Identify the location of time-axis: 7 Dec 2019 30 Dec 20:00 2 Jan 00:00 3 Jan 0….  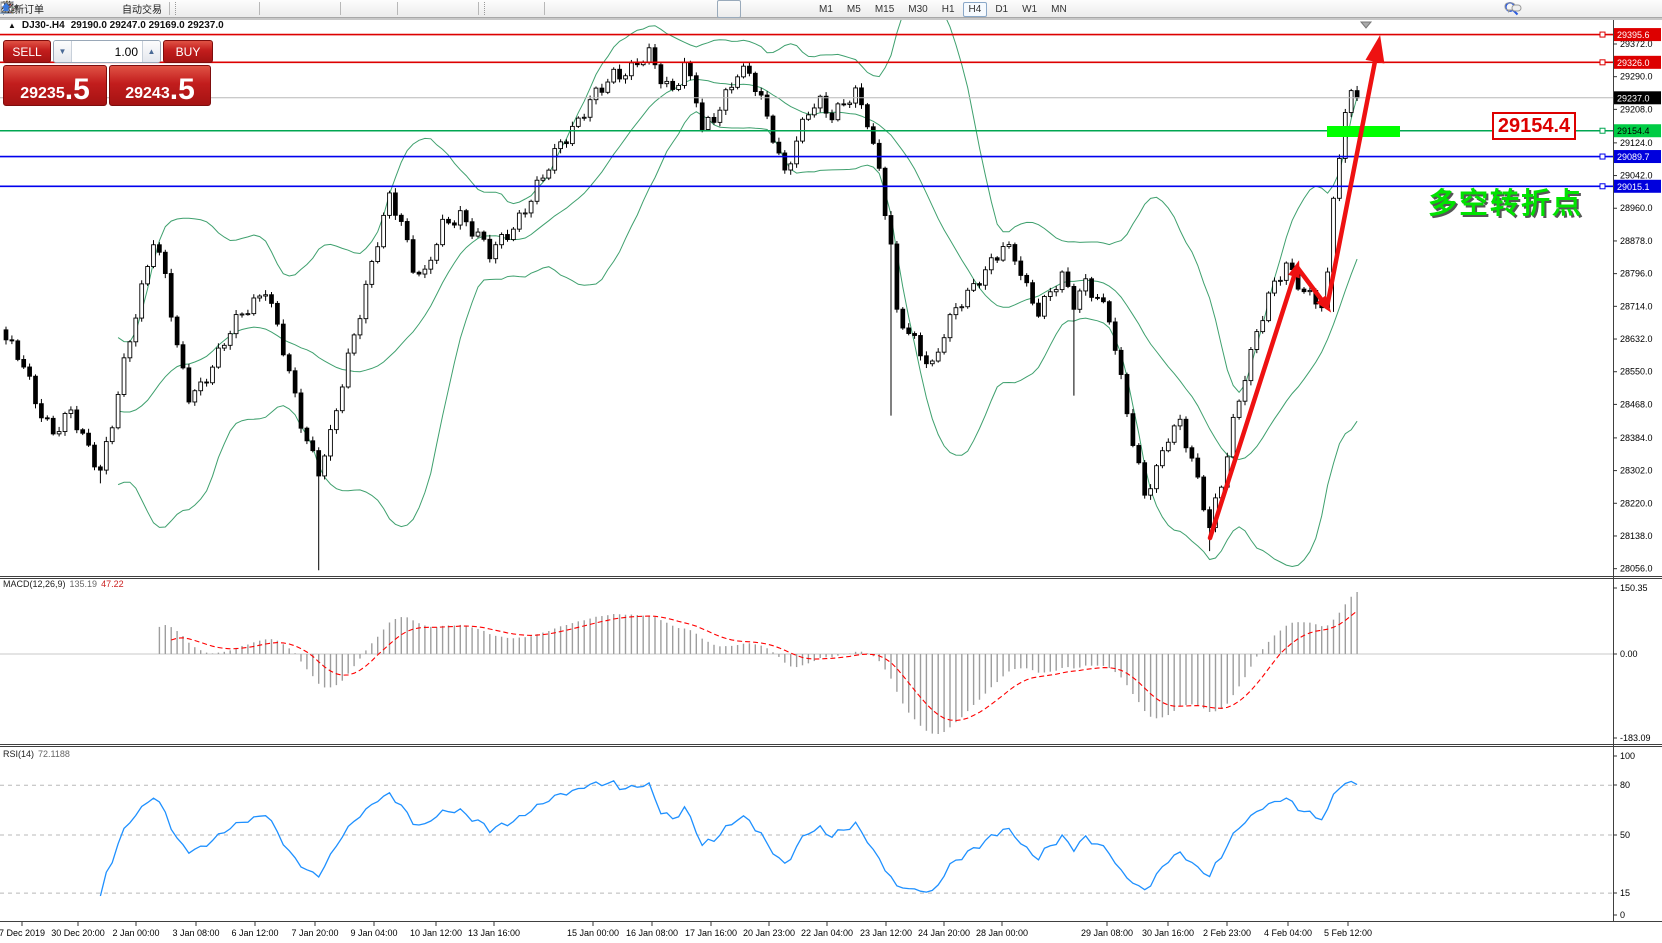
(686, 930).